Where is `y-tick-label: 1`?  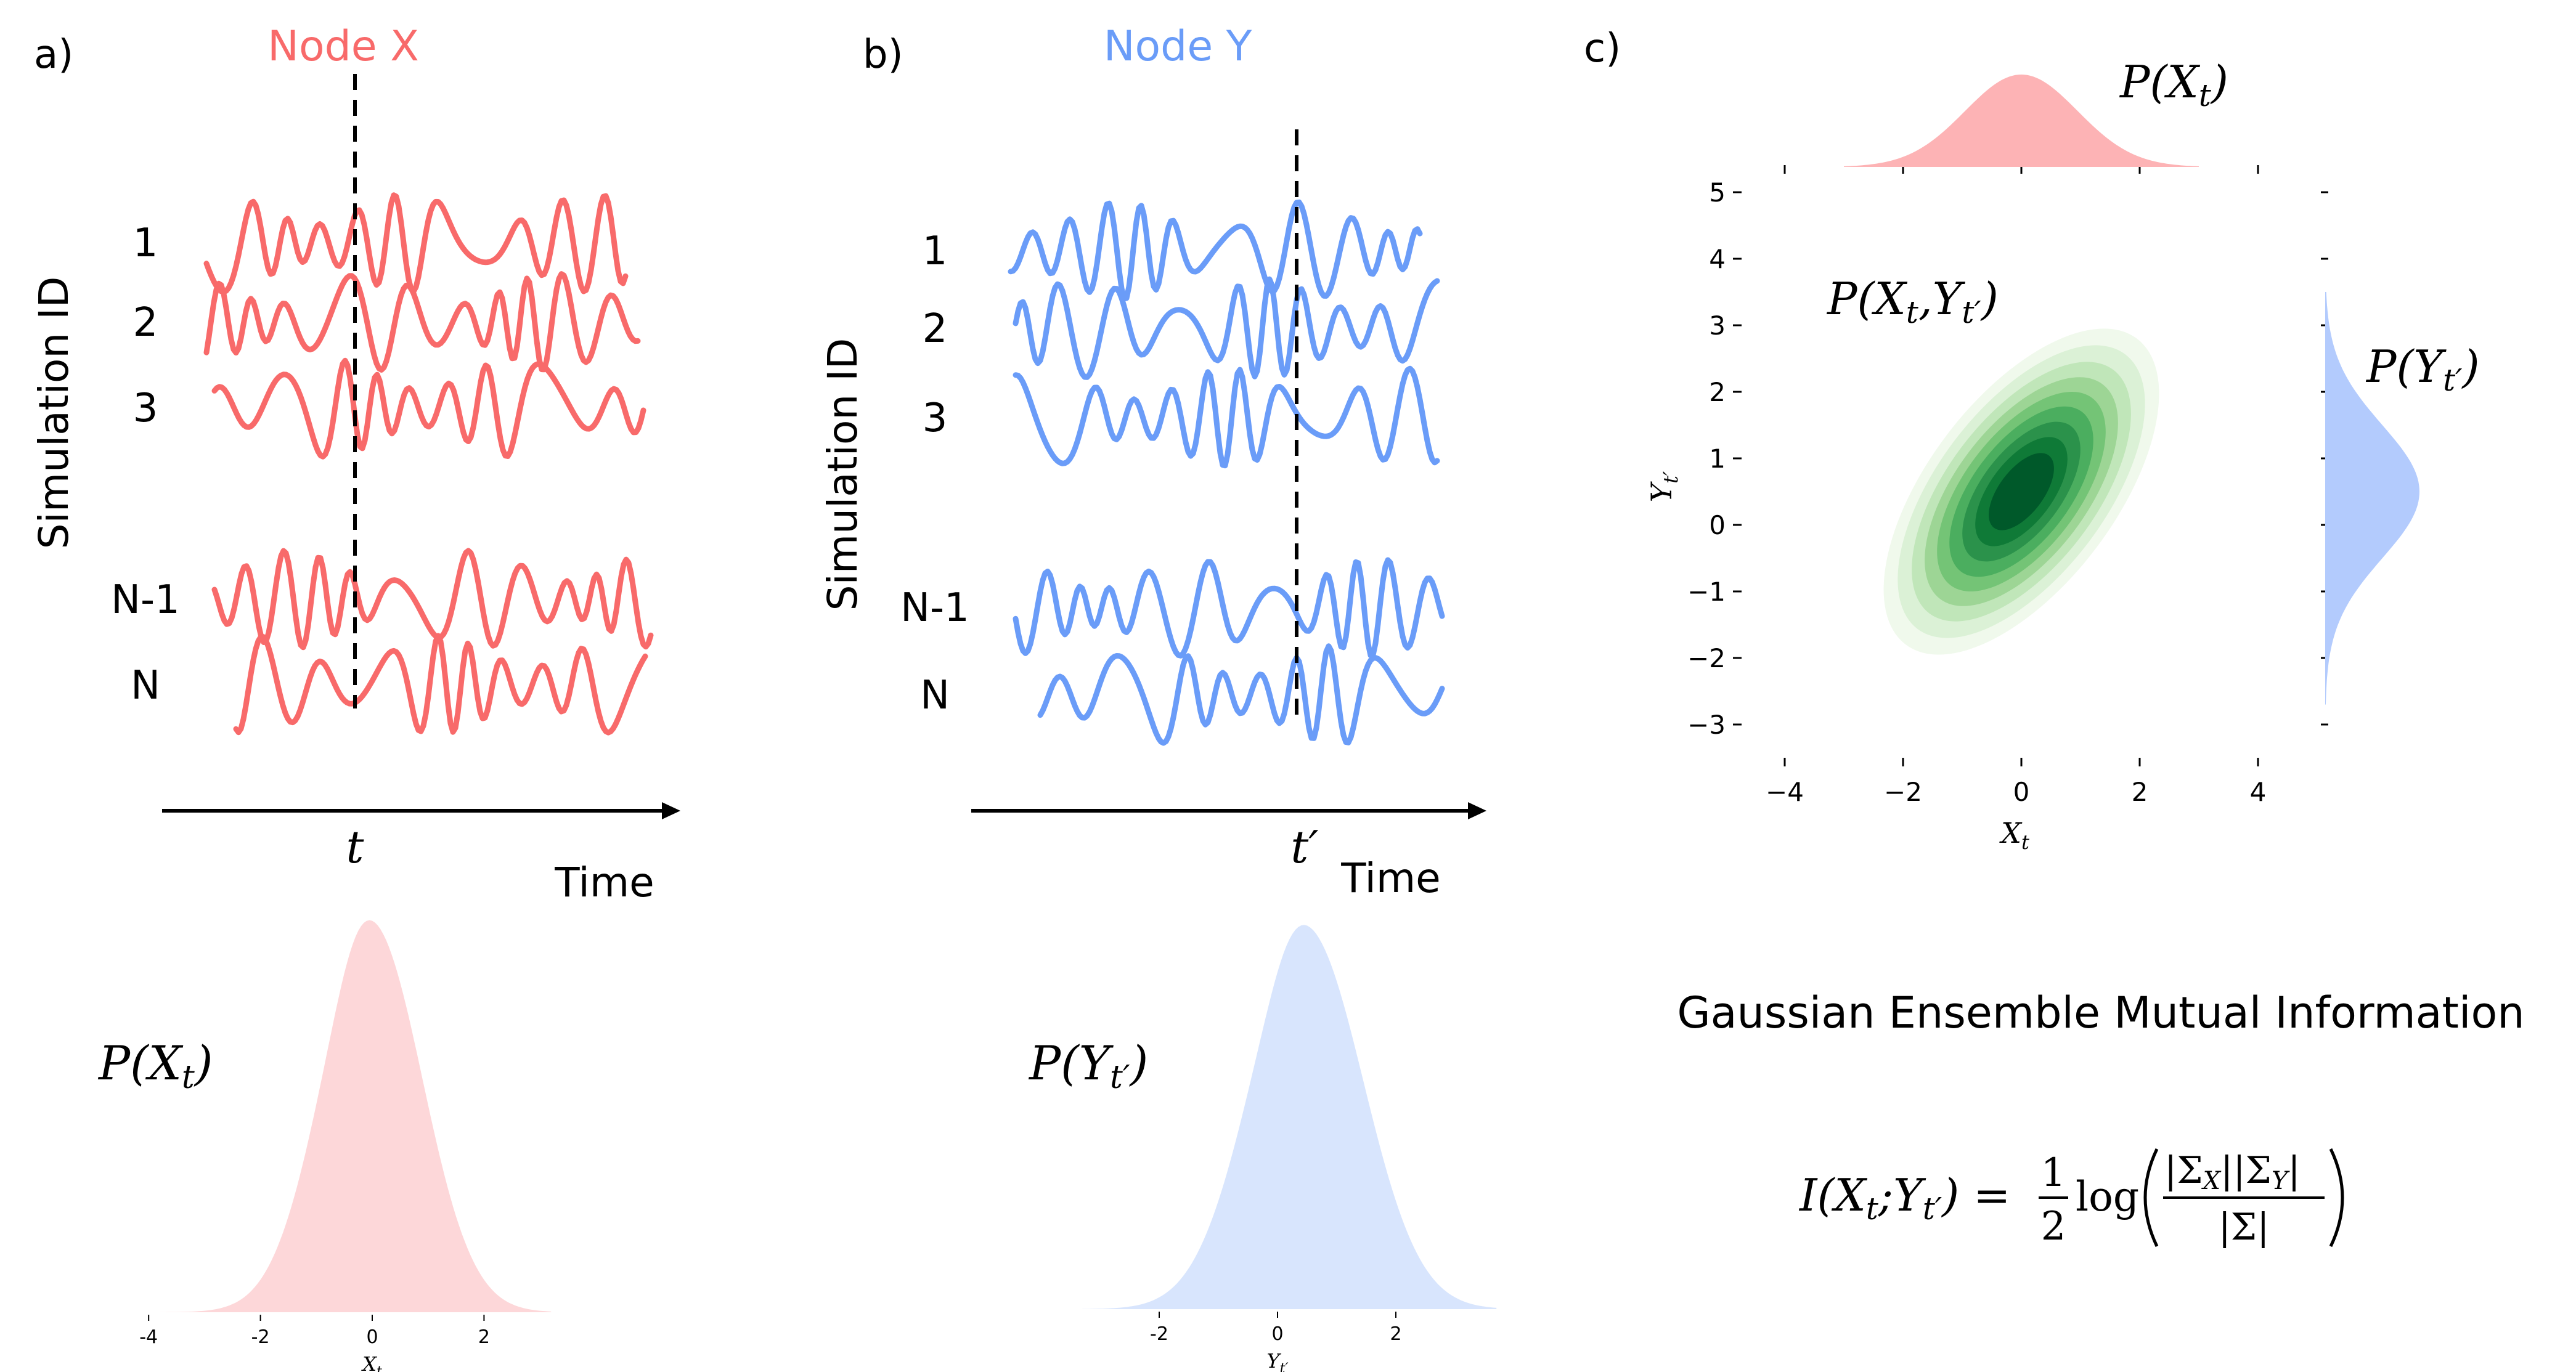
y-tick-label: 1 is located at coordinates (1717, 459).